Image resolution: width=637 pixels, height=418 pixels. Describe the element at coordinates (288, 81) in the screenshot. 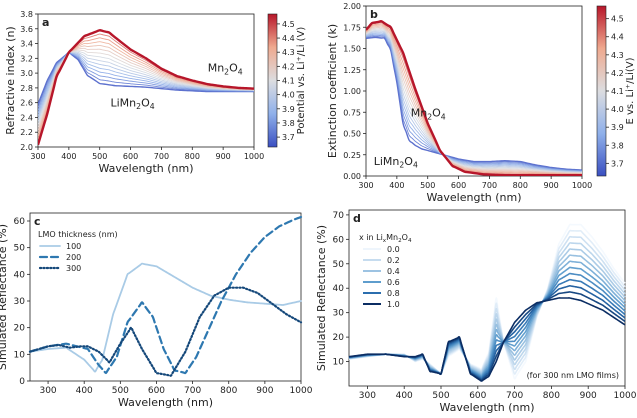

I see `colorbar-tick-label: 4.1` at that location.